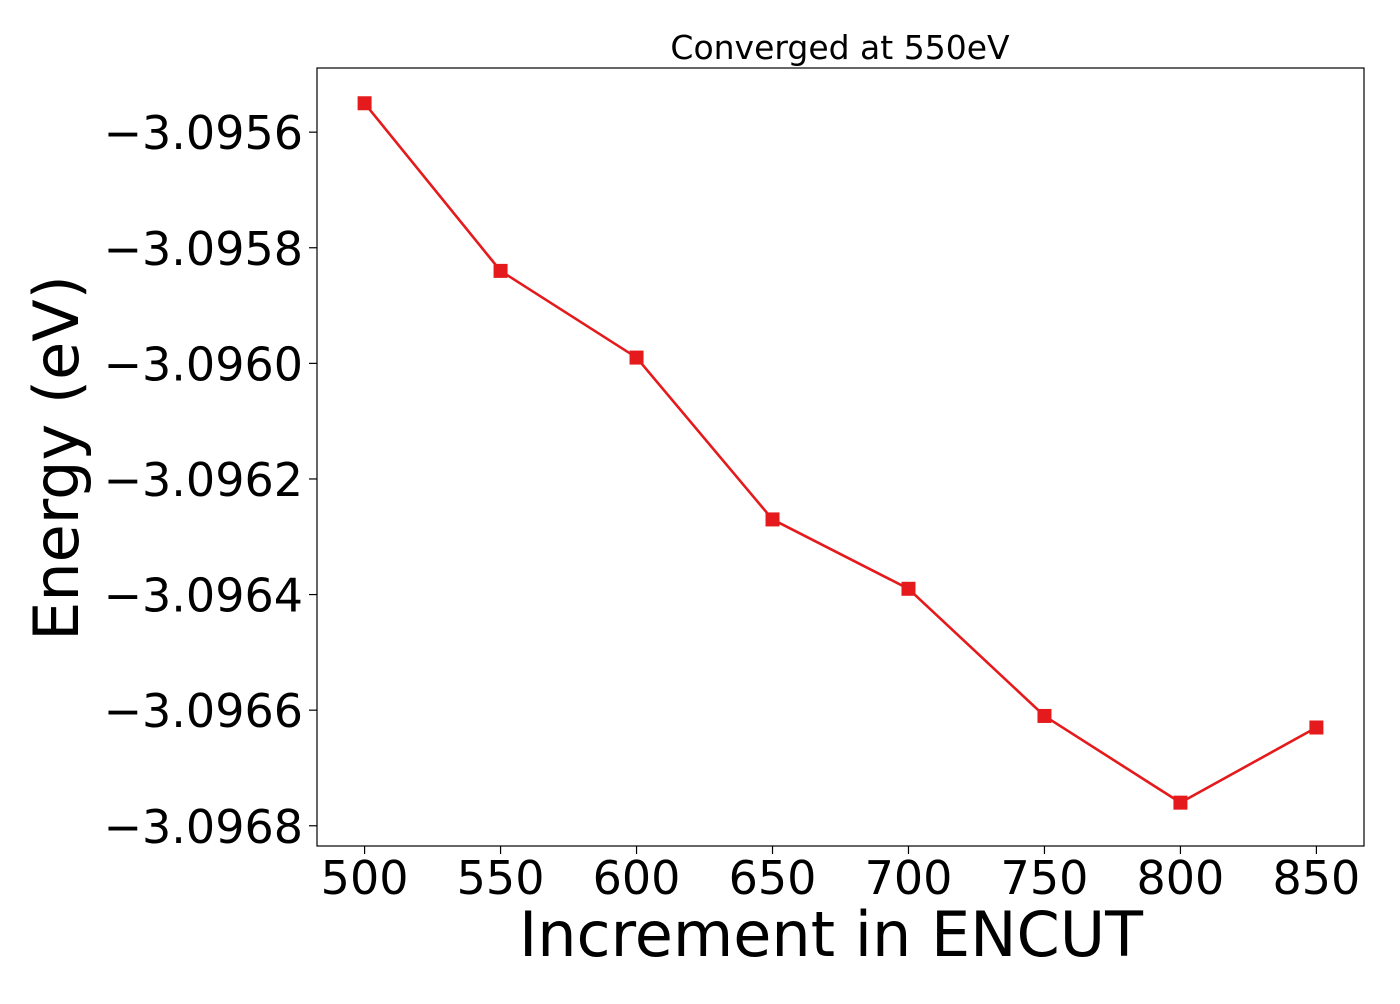 The image size is (1400, 1004). What do you see at coordinates (204, 596) in the screenshot?
I see `y-tick-label: −3.0964` at bounding box center [204, 596].